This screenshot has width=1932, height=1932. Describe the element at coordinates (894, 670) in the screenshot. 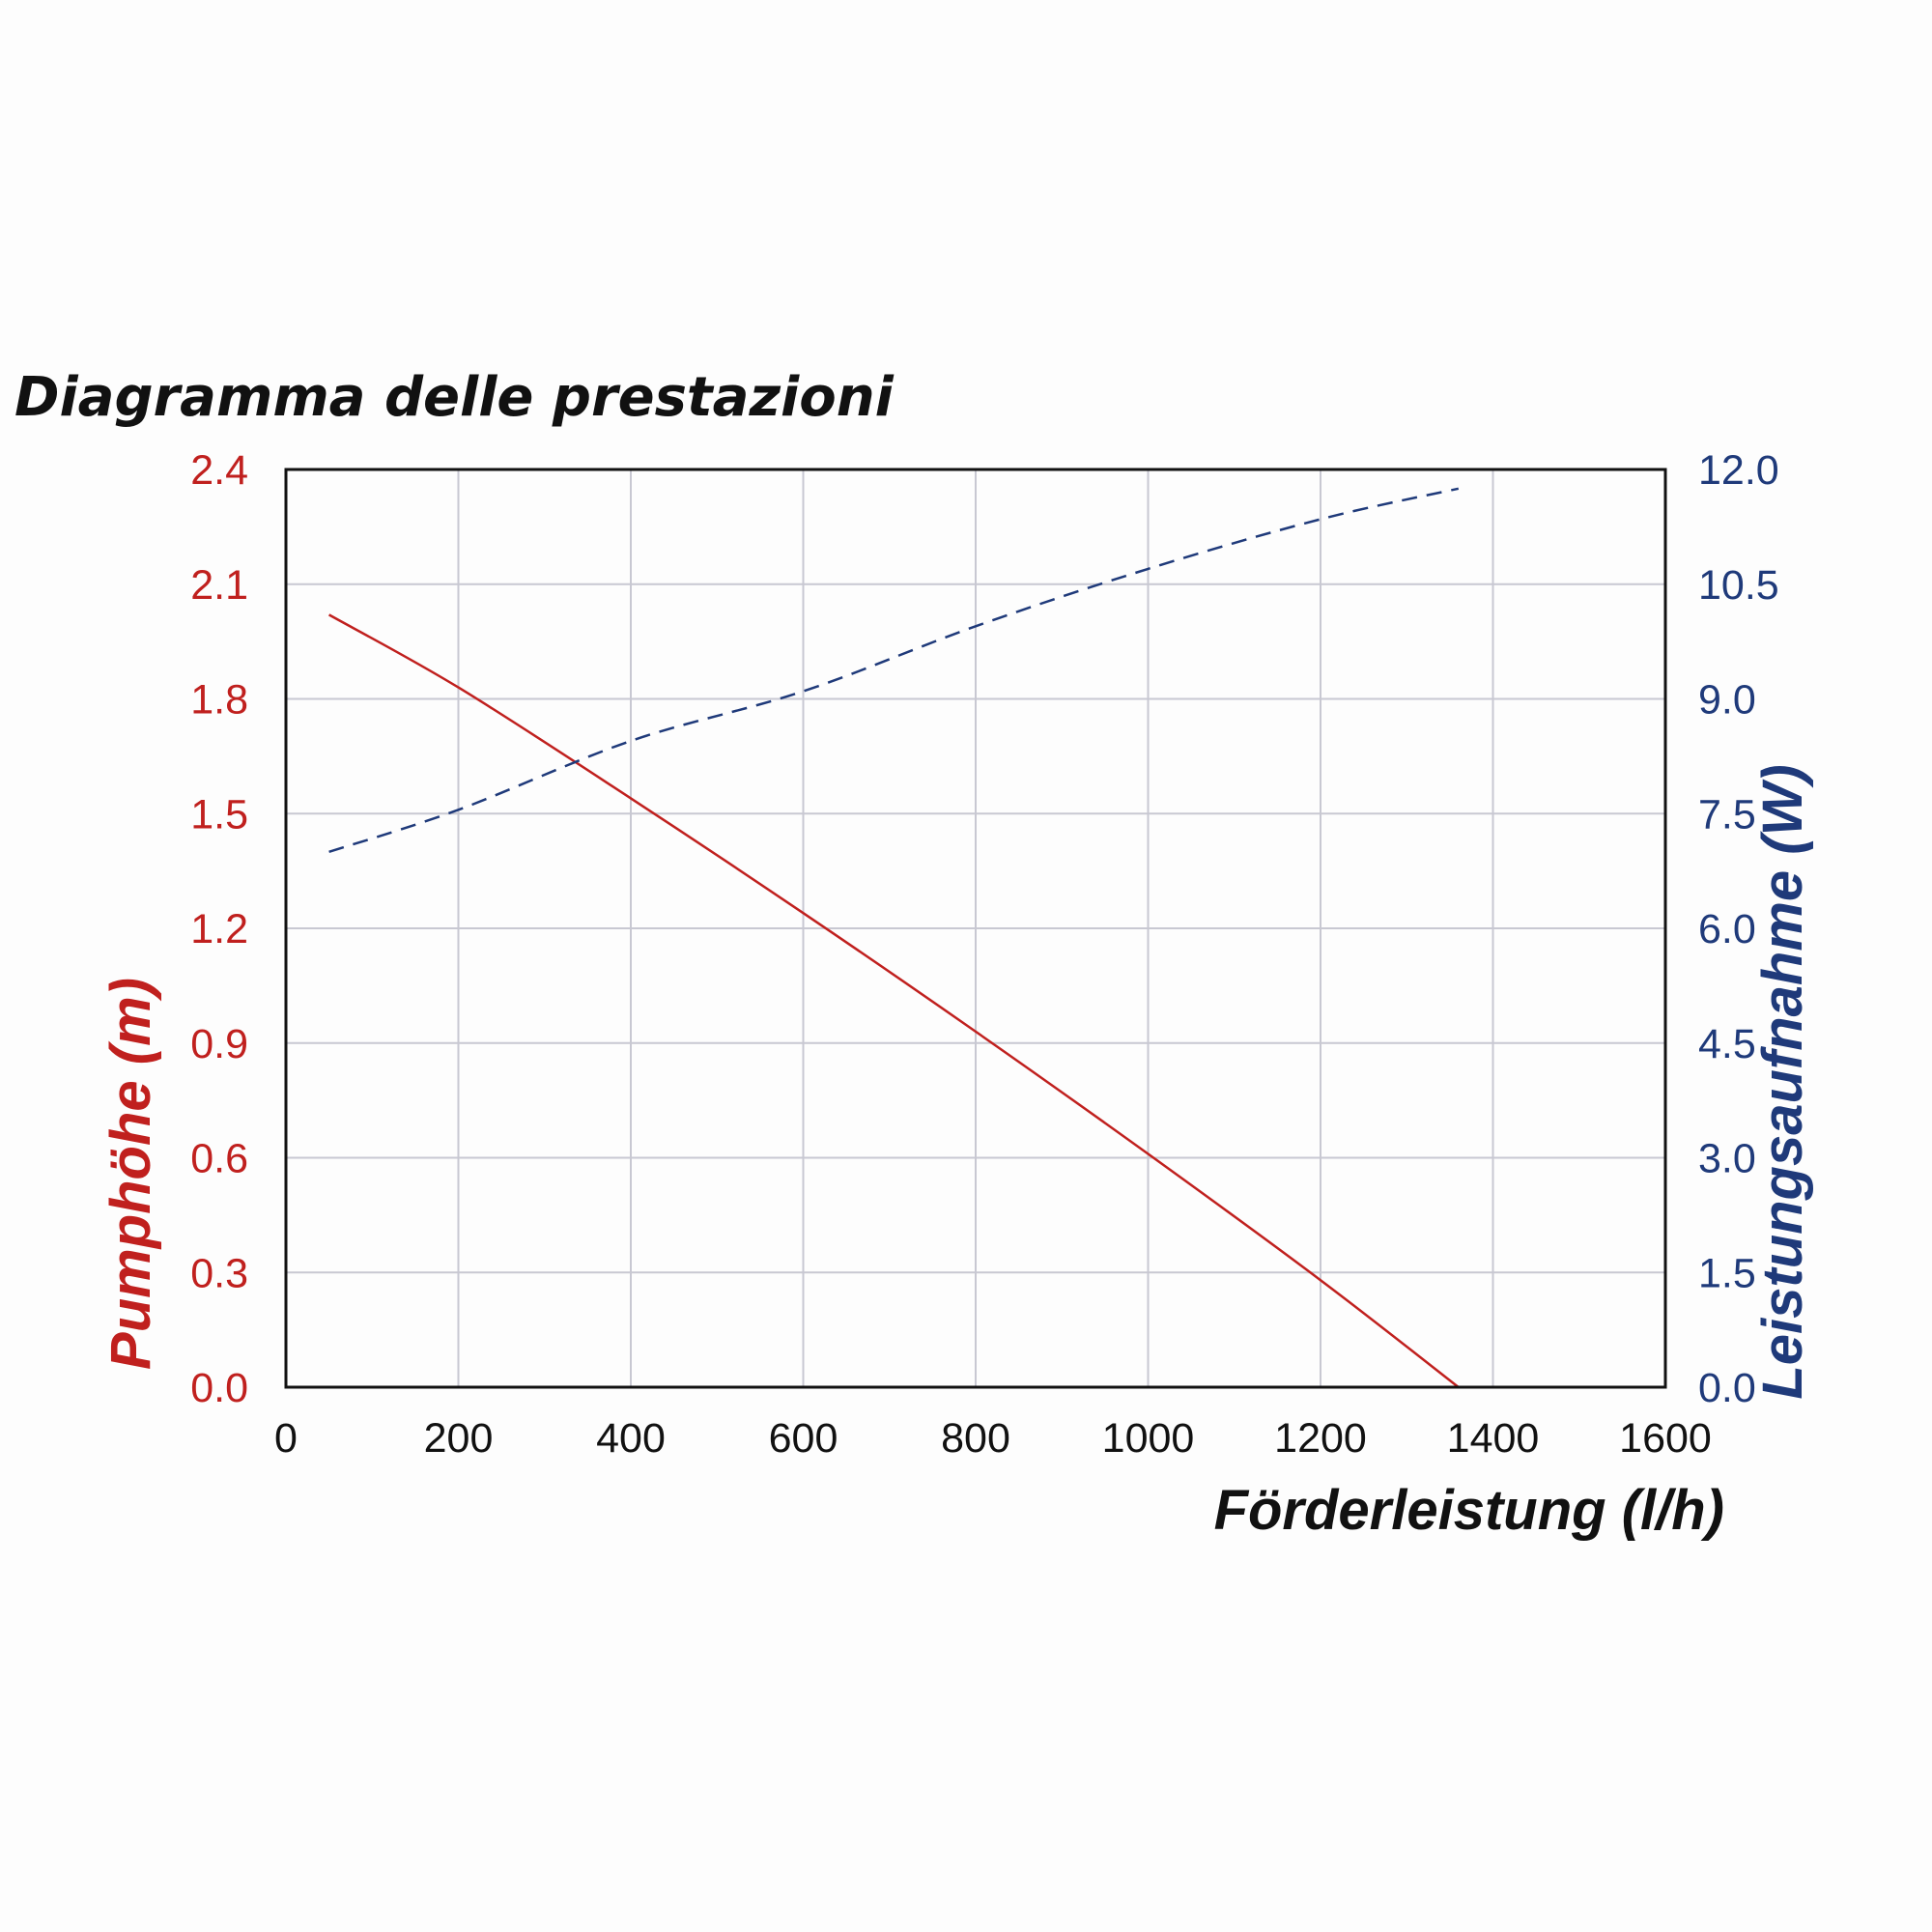

I see `power-consumption-line` at that location.